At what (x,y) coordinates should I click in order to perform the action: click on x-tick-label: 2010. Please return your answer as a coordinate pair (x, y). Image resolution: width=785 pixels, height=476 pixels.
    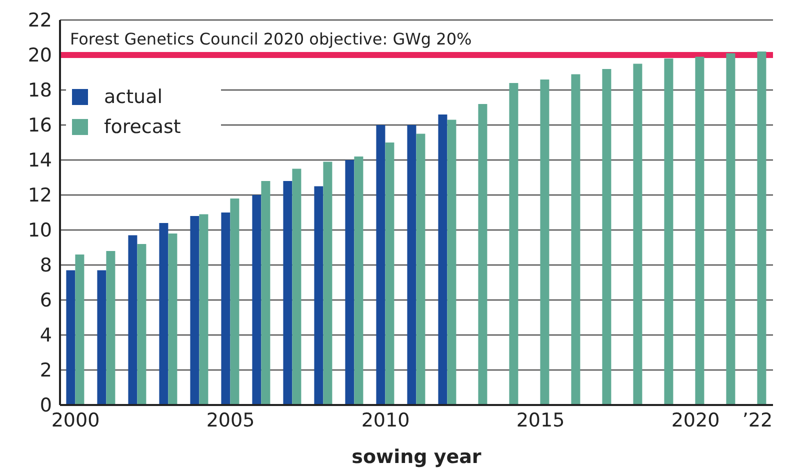
    Looking at the image, I should click on (385, 420).